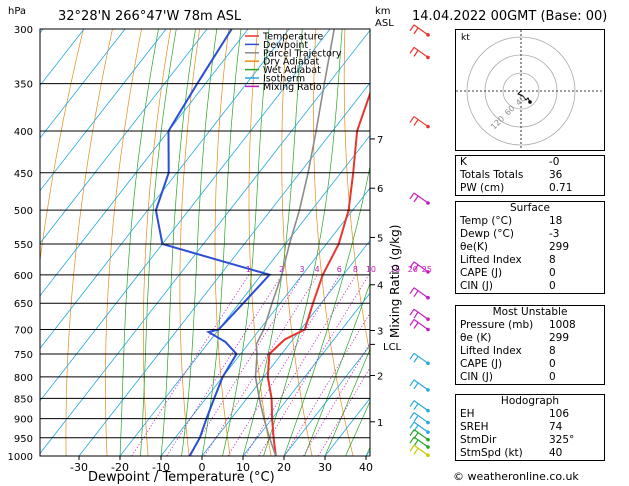 This screenshot has width=629, height=486. What do you see at coordinates (463, 162) in the screenshot?
I see `index-label: K` at bounding box center [463, 162].